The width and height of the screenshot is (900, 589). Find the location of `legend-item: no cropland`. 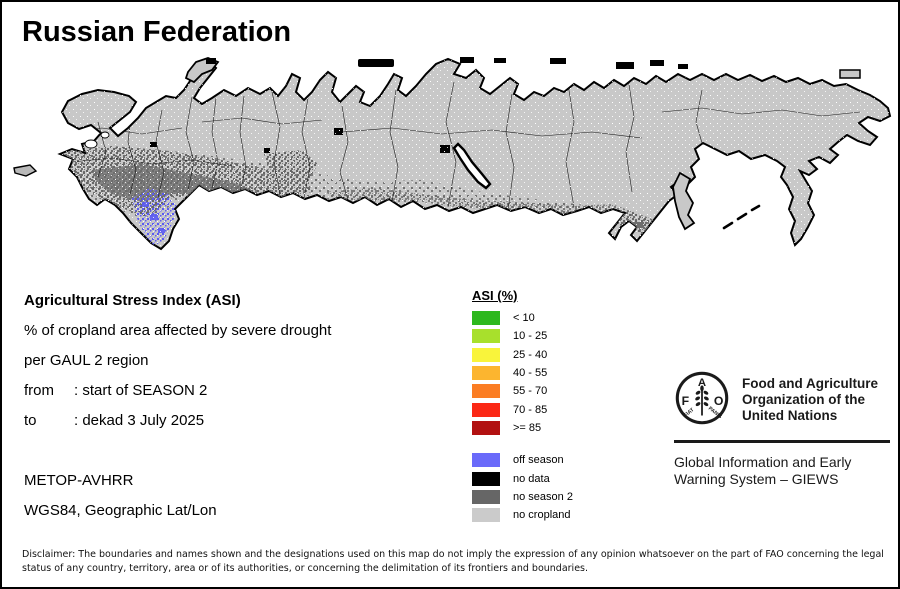

legend-item: no cropland is located at coordinates (567, 515).